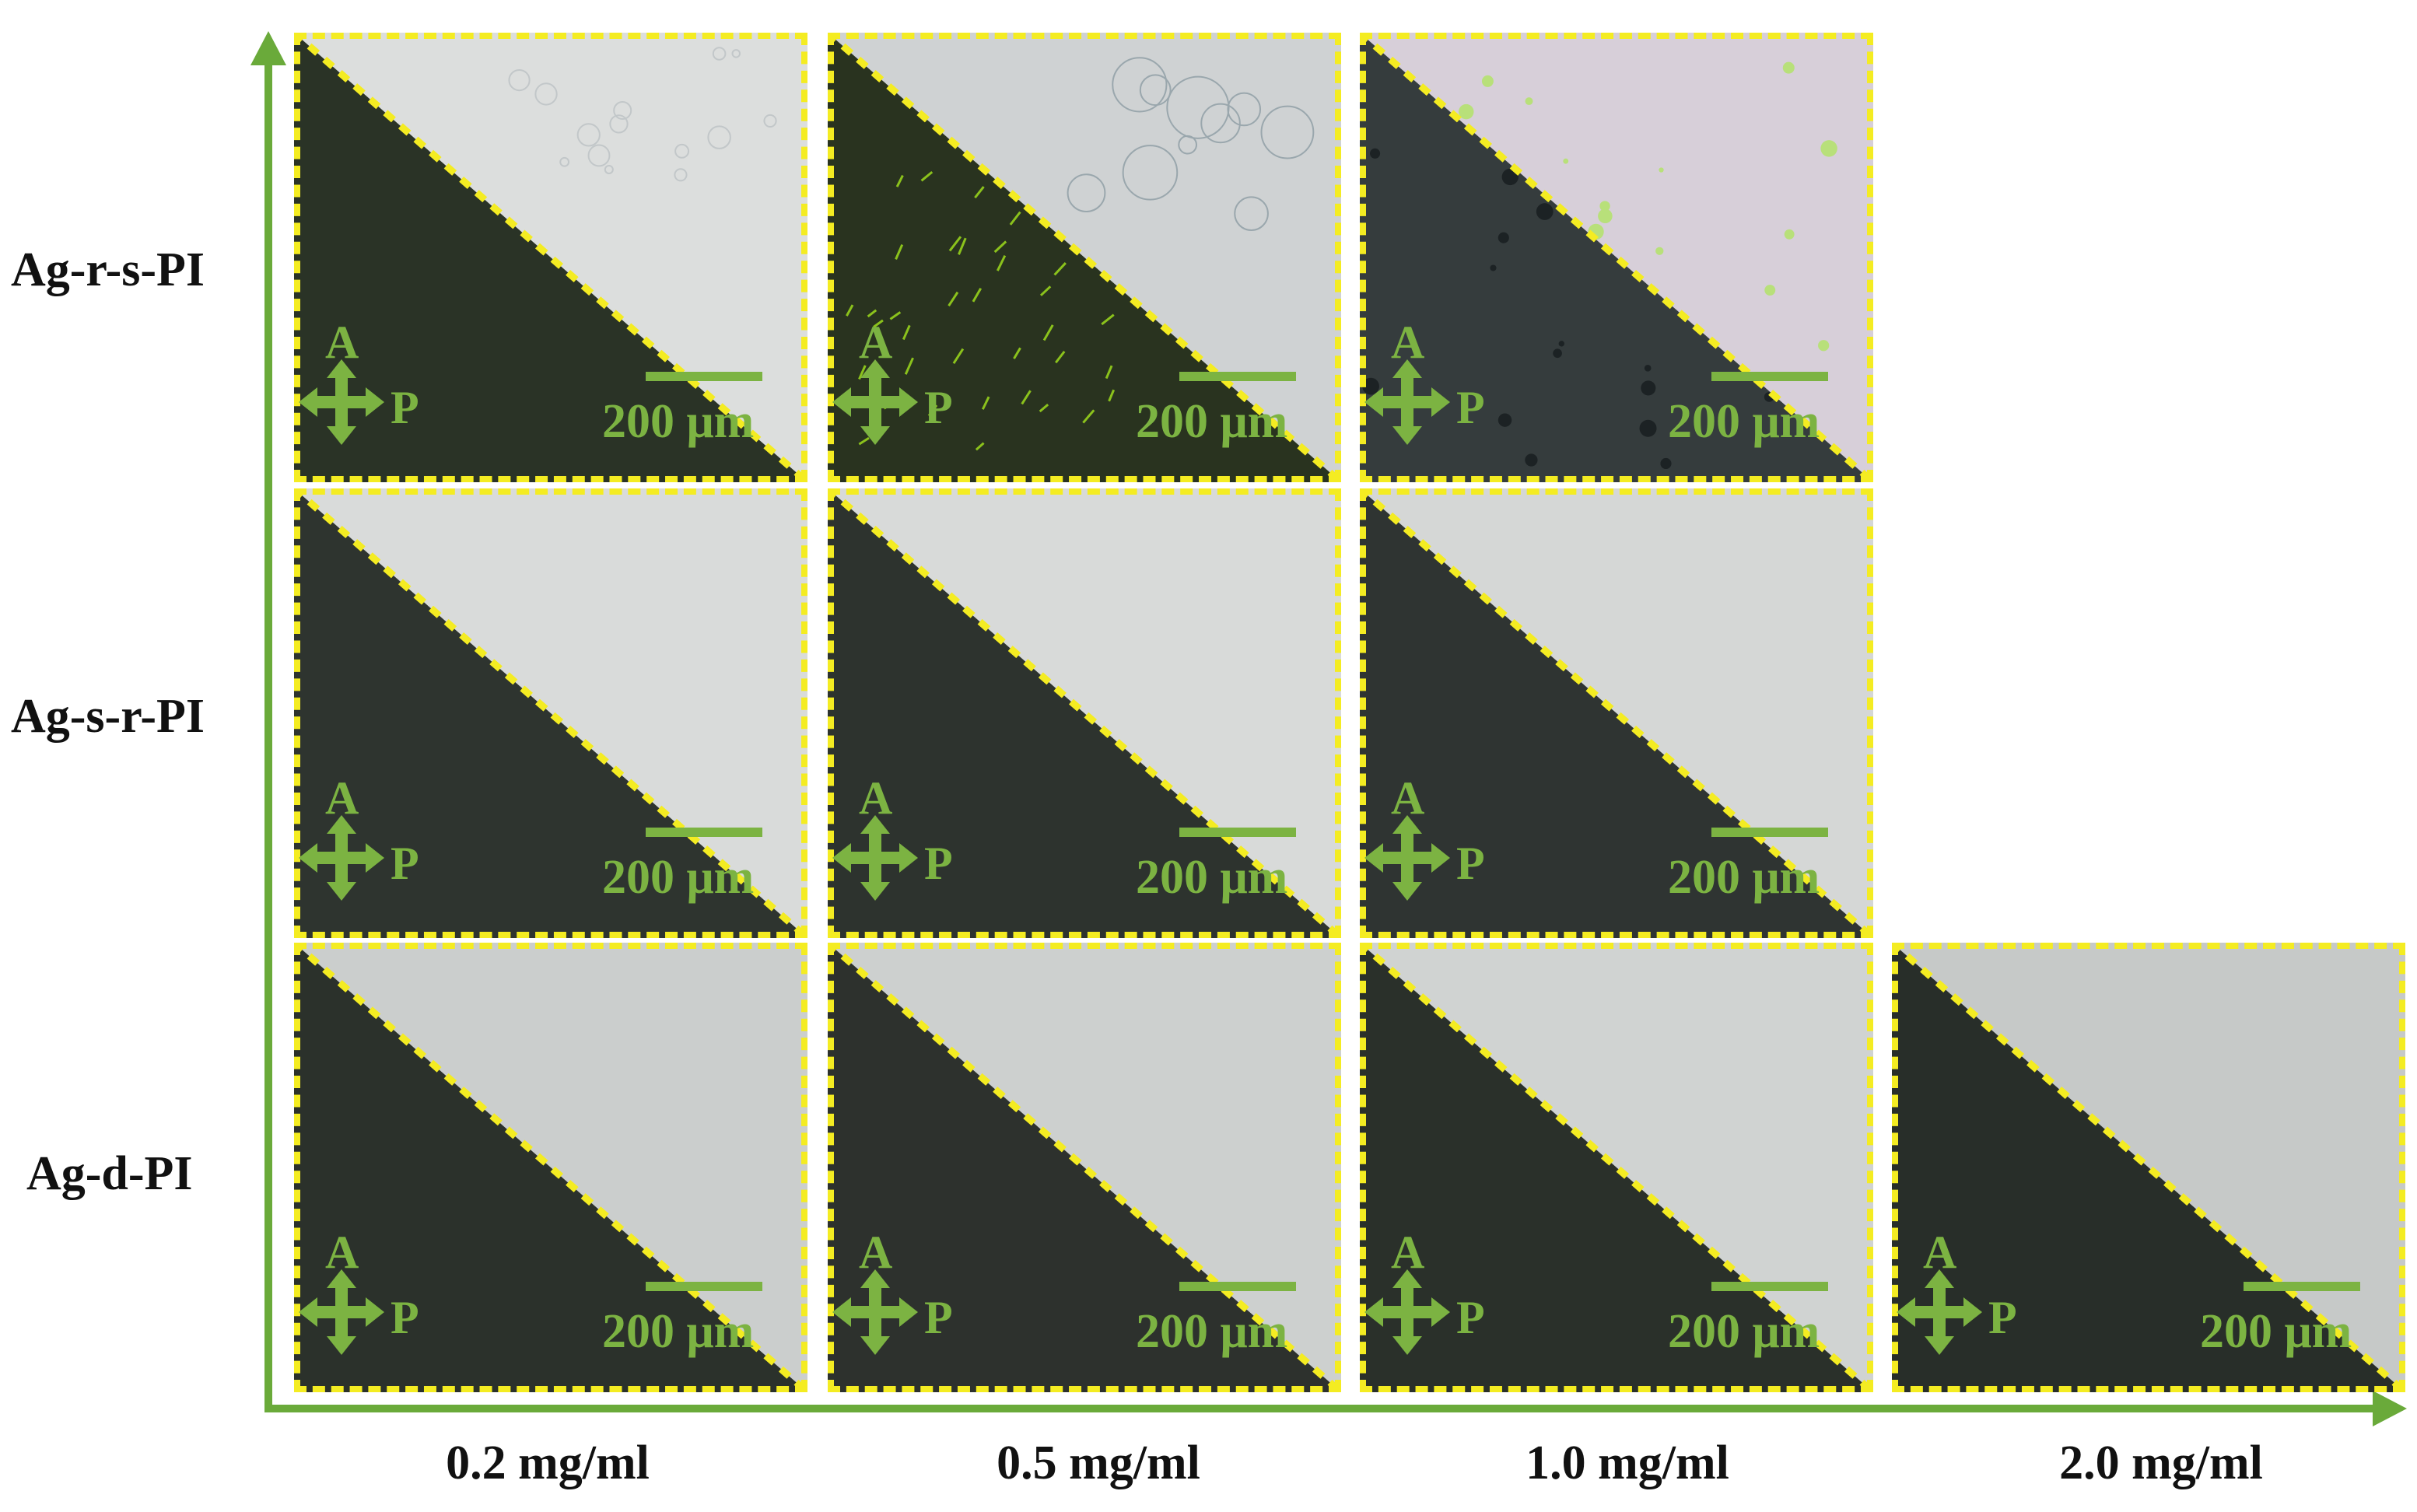  I want to click on micrograph-panel-r1-c1: A P 200 μm, so click(550, 258).